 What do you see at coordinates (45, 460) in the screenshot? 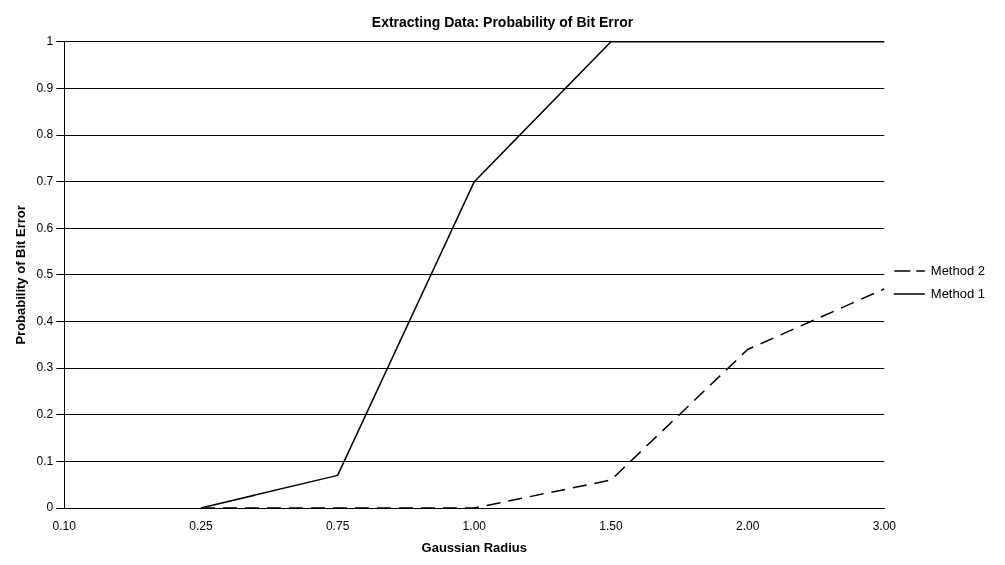
I see `y-tick-label: 0.1` at bounding box center [45, 460].